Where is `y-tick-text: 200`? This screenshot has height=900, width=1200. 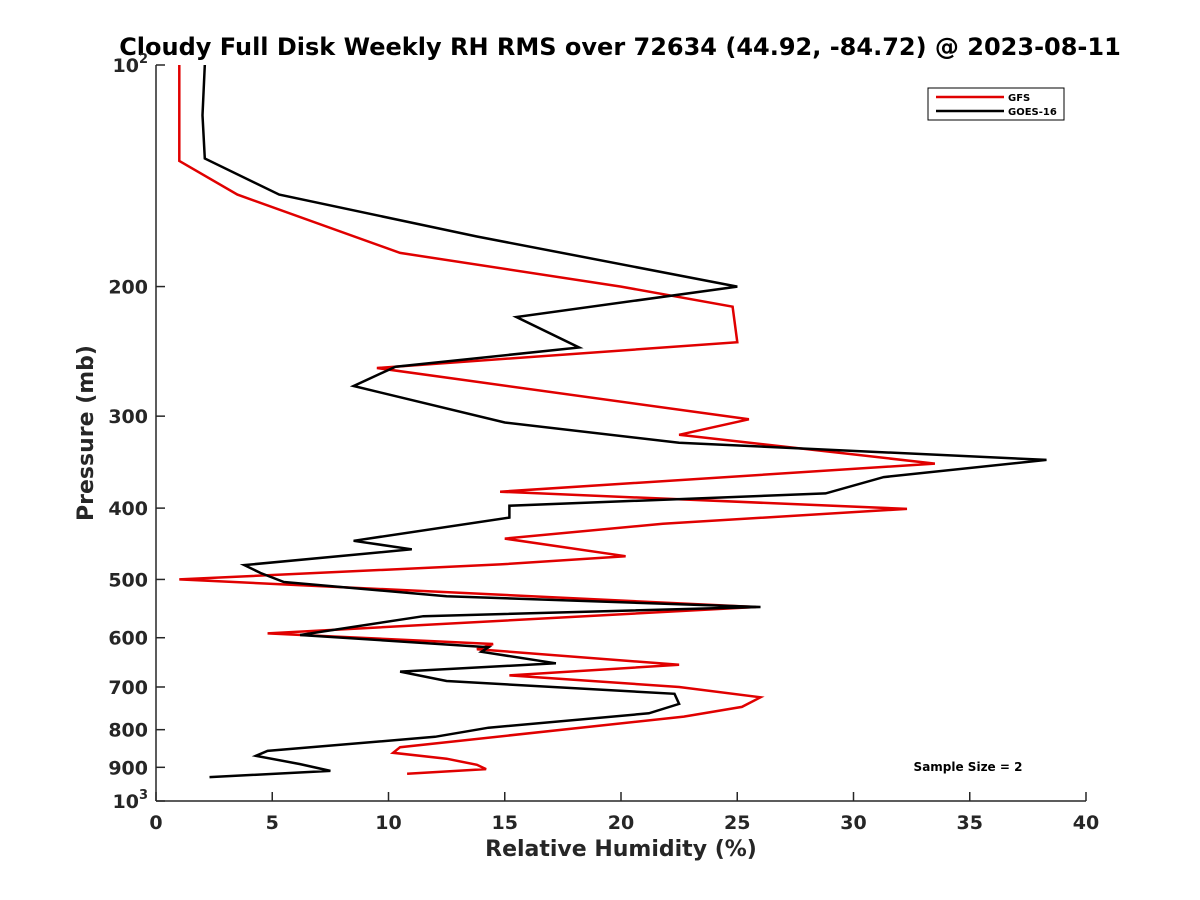 y-tick-text: 200 is located at coordinates (128, 288).